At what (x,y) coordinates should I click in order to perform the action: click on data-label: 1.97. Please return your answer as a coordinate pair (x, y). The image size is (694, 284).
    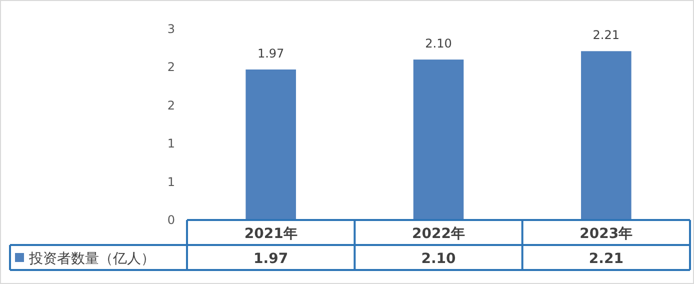
    Looking at the image, I should click on (271, 259).